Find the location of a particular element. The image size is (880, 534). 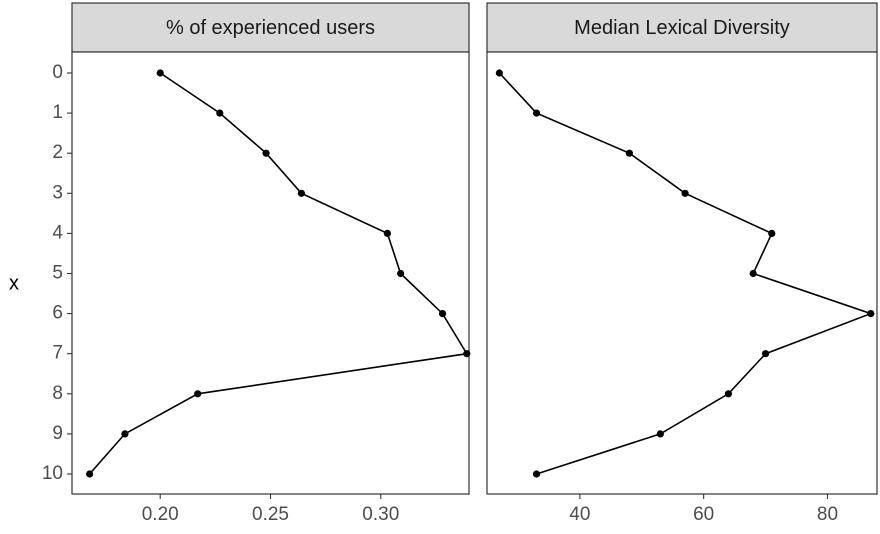

x-tick-label: 0.30 is located at coordinates (380, 514).